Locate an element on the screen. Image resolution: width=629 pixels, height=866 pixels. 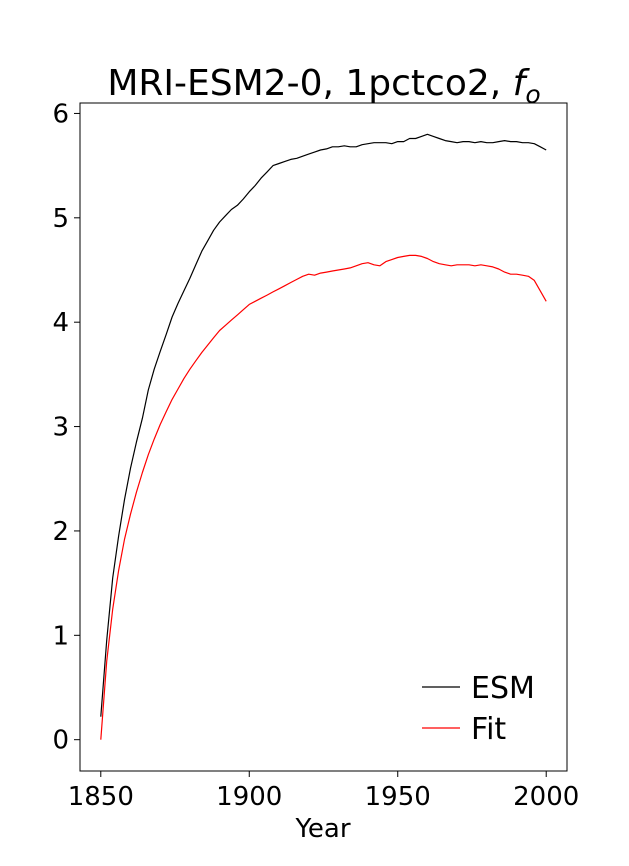
legend: ESM Fit is located at coordinates (478, 709).